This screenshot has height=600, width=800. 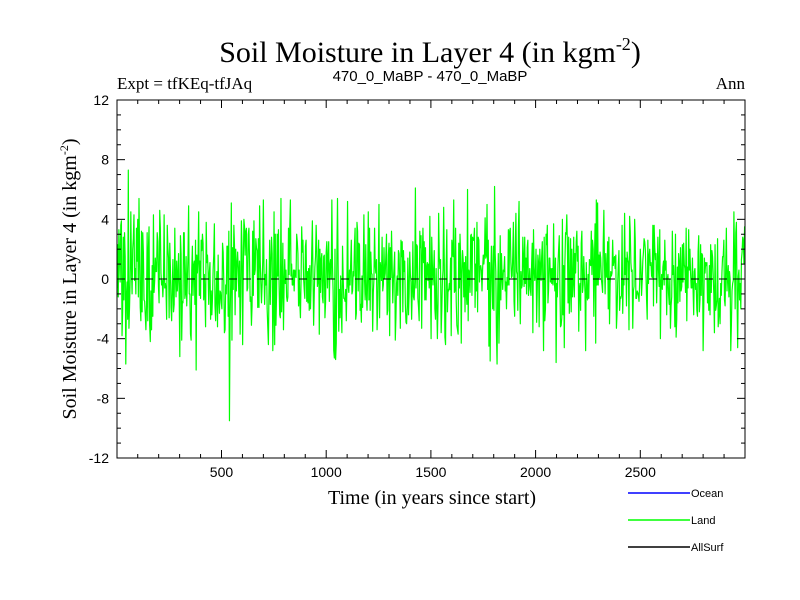 I want to click on y-tick-label: -8, so click(x=103, y=398).